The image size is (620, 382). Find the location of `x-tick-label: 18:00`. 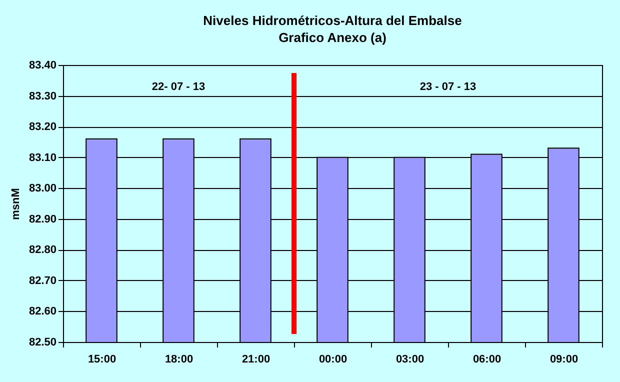

x-tick-label: 18:00 is located at coordinates (179, 360).